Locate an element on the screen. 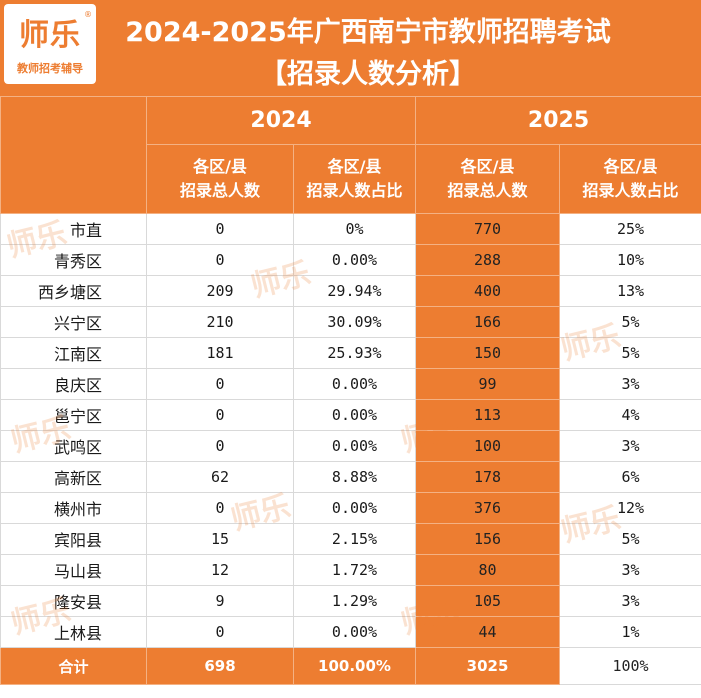 This screenshot has width=701, height=698. count-2025: 105 is located at coordinates (488, 601).